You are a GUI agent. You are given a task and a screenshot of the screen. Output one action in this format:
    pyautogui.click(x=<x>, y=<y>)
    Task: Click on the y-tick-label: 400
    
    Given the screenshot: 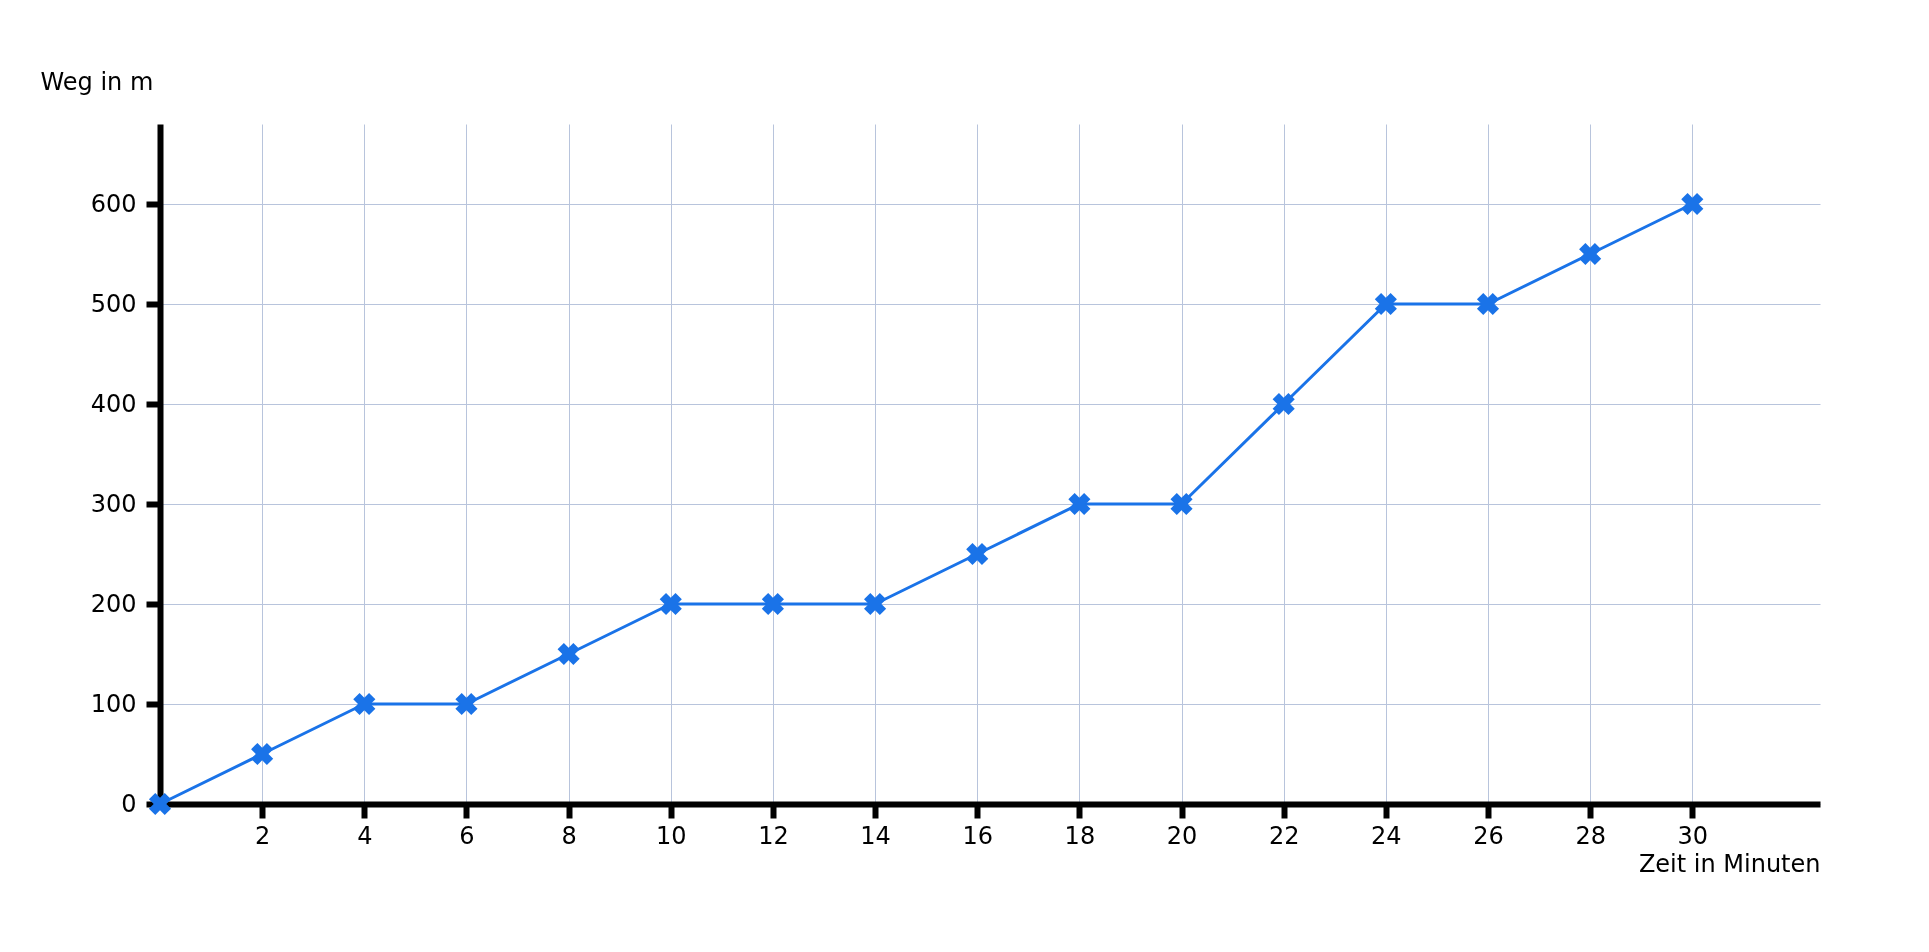 What is the action you would take?
    pyautogui.click(x=113, y=403)
    